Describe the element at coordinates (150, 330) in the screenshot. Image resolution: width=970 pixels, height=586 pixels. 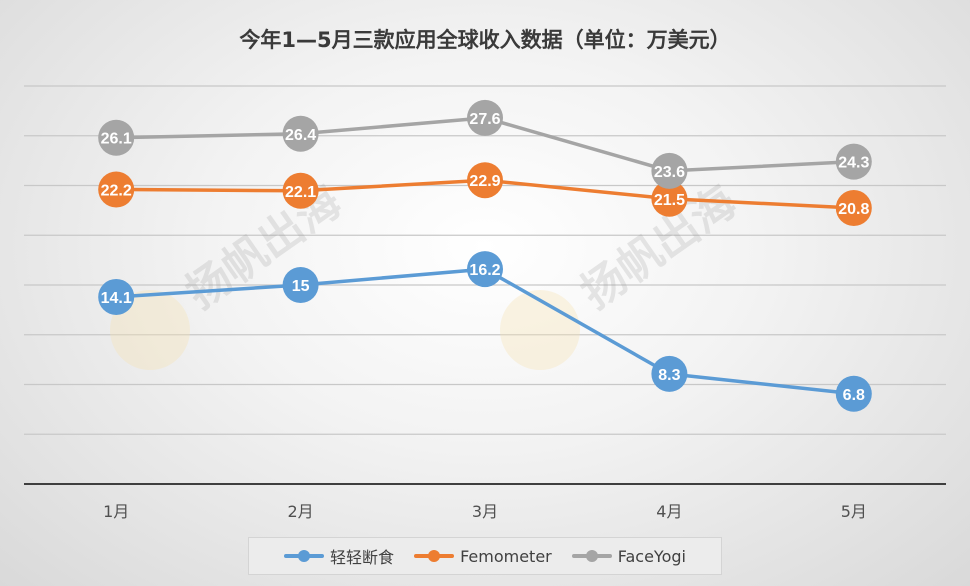
I see `watermark-logo-left` at that location.